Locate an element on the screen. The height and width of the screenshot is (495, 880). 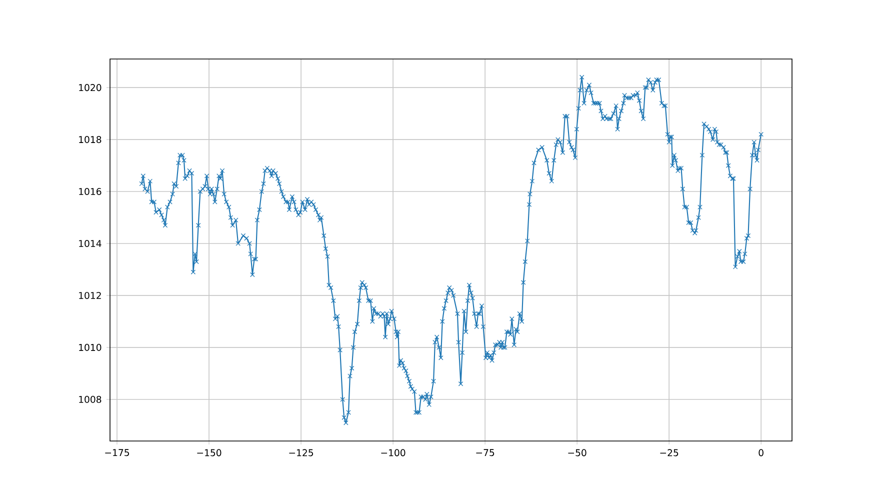
x-tick-label: −25 is located at coordinates (669, 452).